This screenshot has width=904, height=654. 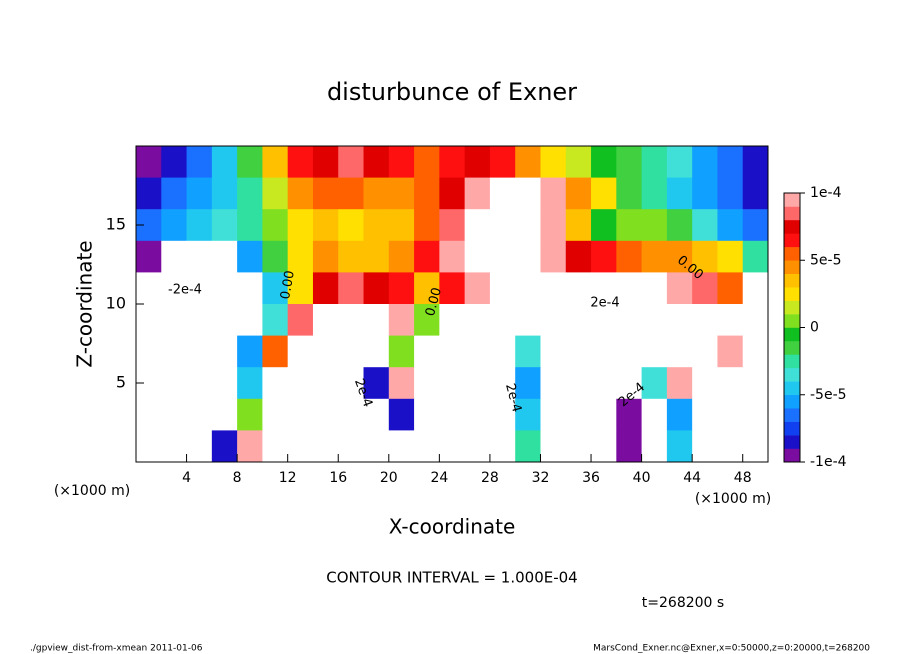 I want to click on x-tick-label: 20, so click(x=389, y=478).